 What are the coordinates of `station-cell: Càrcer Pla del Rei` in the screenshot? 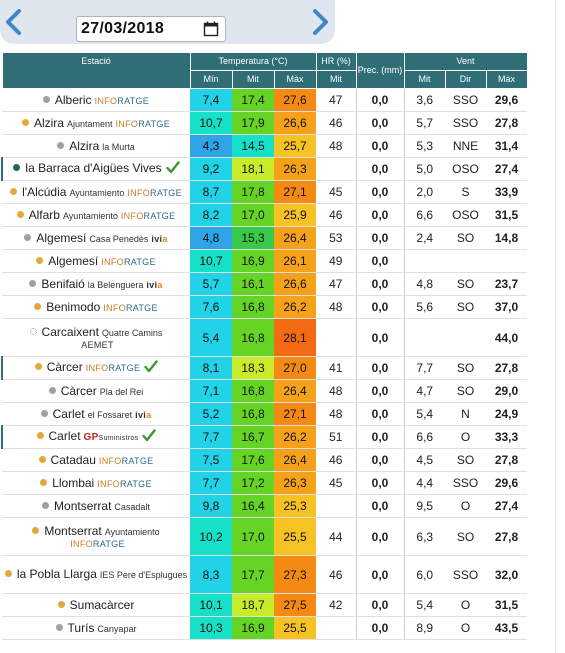 It's located at (96, 391).